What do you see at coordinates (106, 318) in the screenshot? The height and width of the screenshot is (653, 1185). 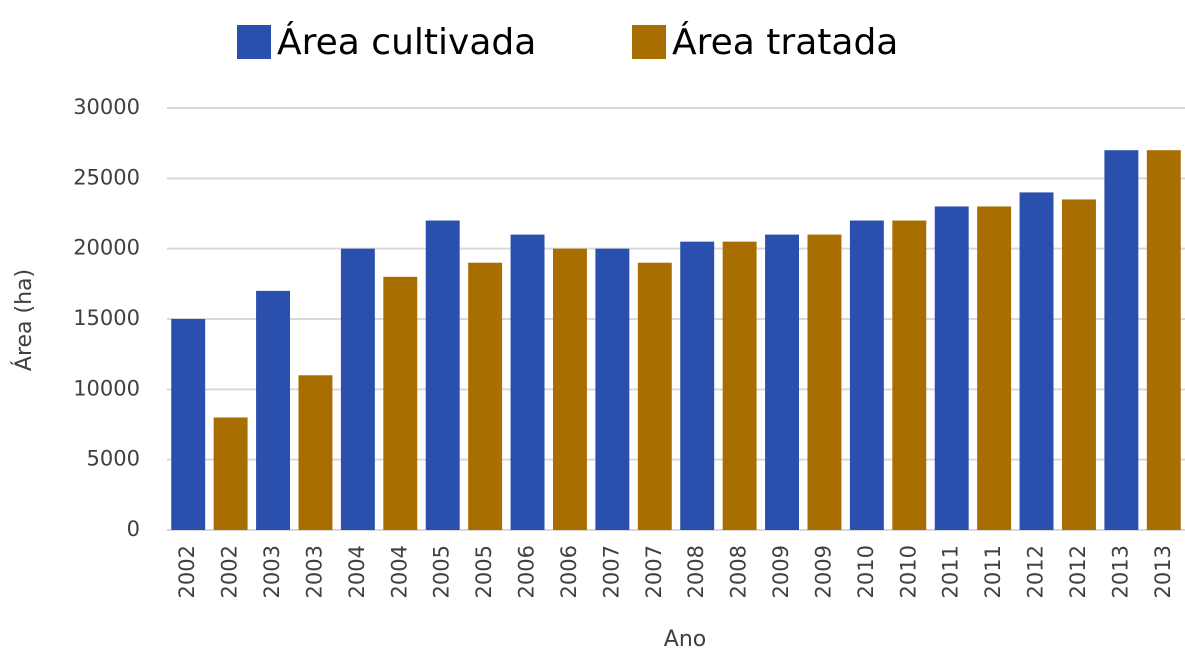 I see `y-tick-label: 15000` at bounding box center [106, 318].